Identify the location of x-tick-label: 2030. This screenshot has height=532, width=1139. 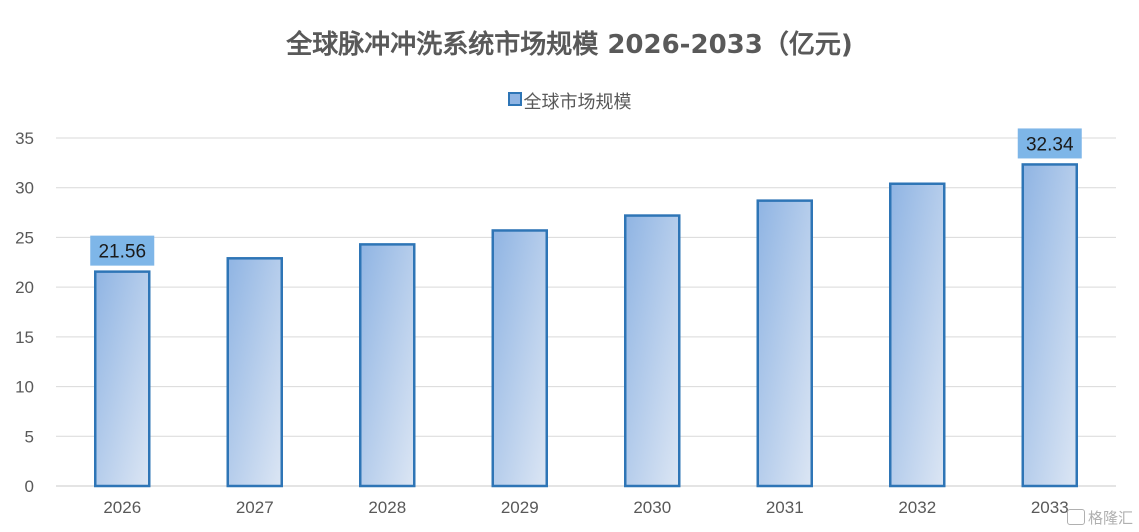
(652, 507).